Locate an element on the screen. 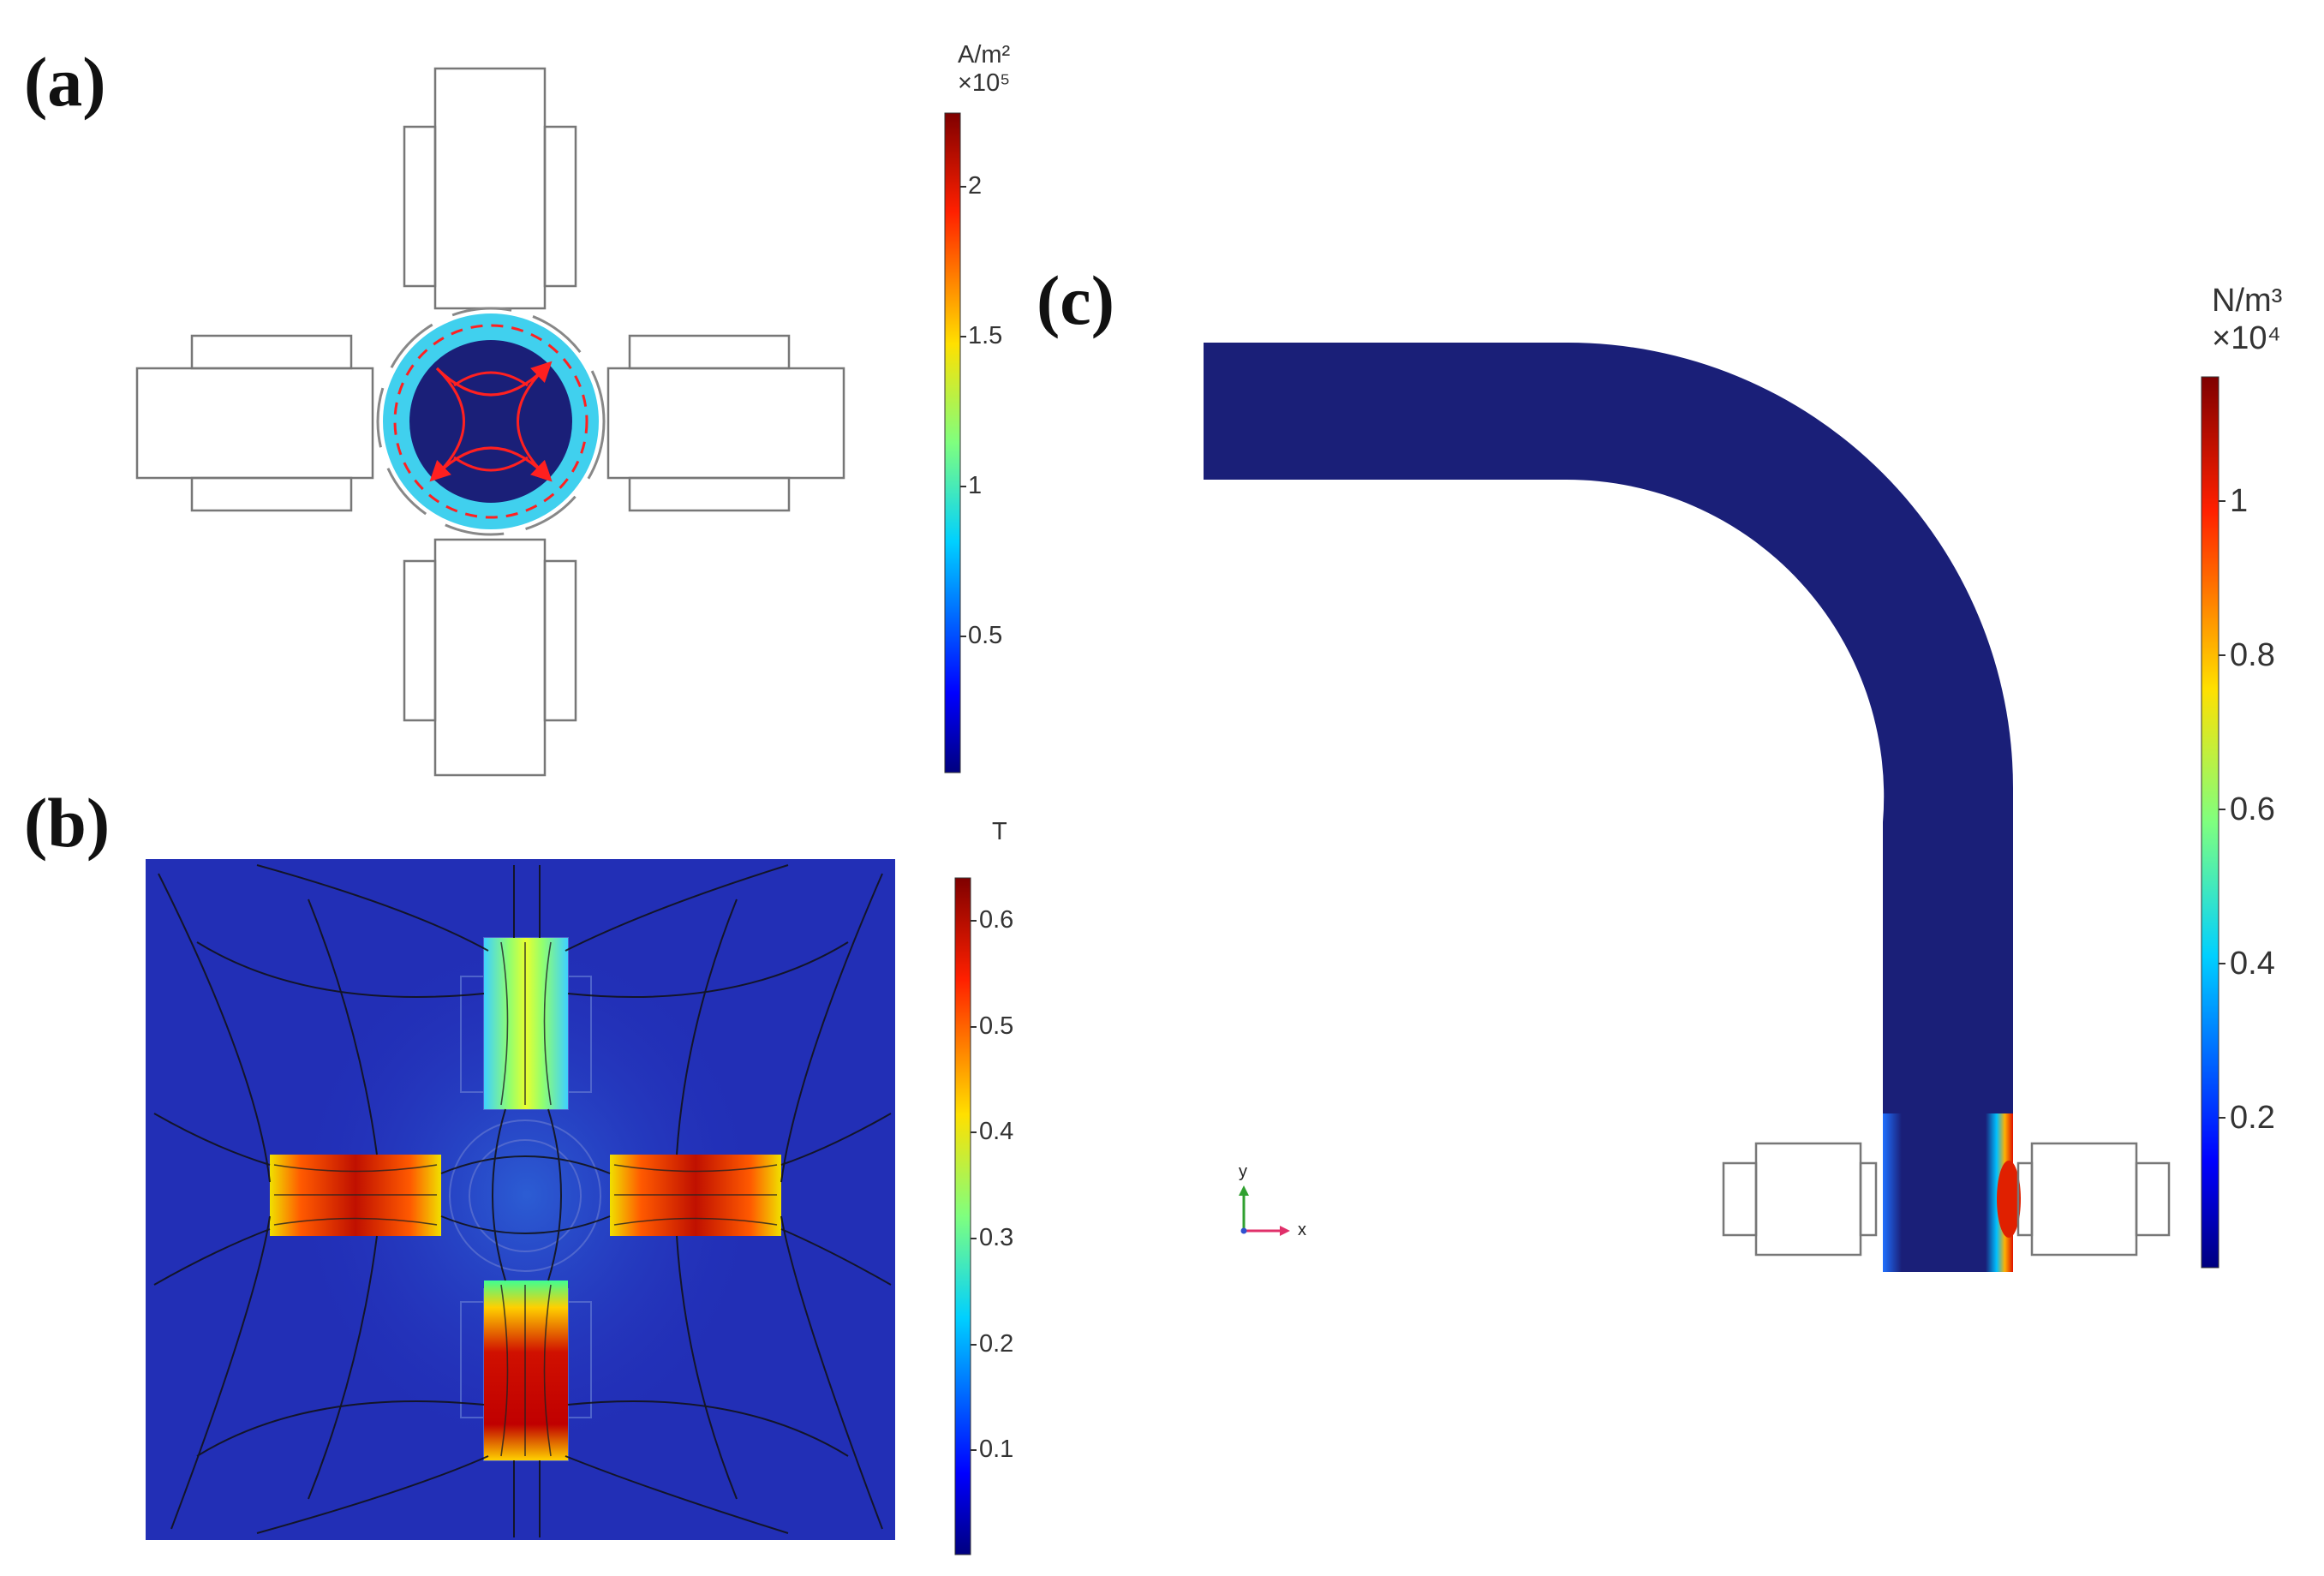 This screenshot has width=2324, height=1576. colorbar-b-tick: 0.1 is located at coordinates (996, 1449).